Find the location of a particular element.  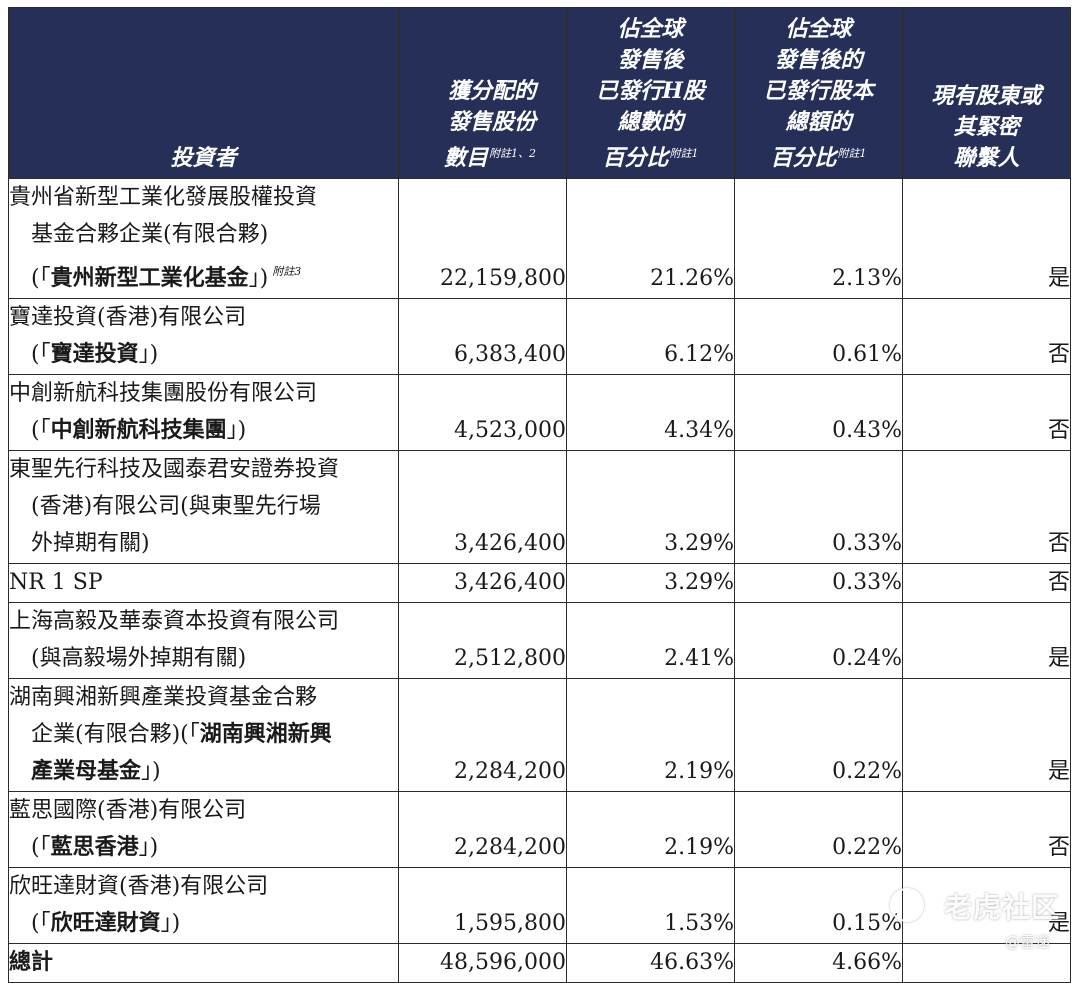

investor-name-line: 基金合夥企業(有限合夥) is located at coordinates (203, 234).